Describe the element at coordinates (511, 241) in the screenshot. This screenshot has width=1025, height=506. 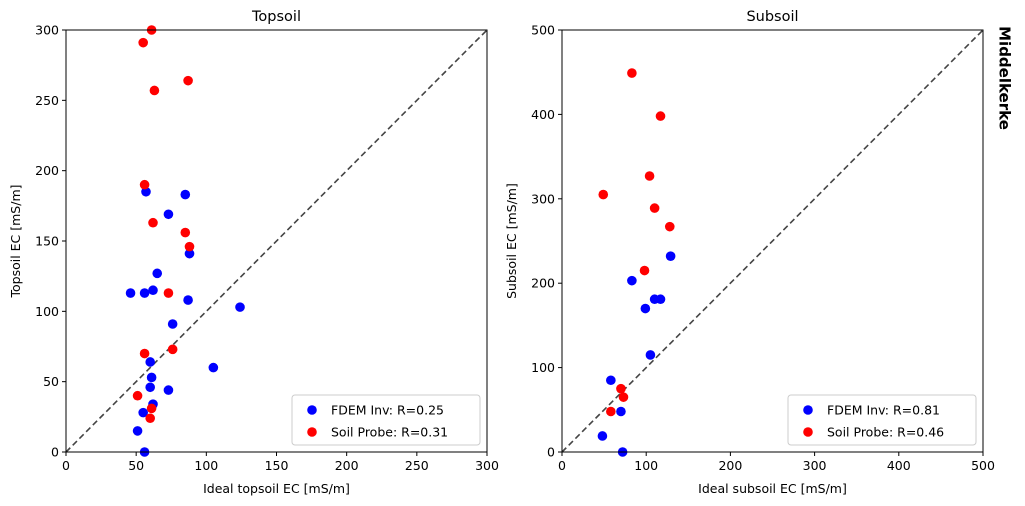
I see `y-axis-label: Subsoil EC [mS/m]` at that location.